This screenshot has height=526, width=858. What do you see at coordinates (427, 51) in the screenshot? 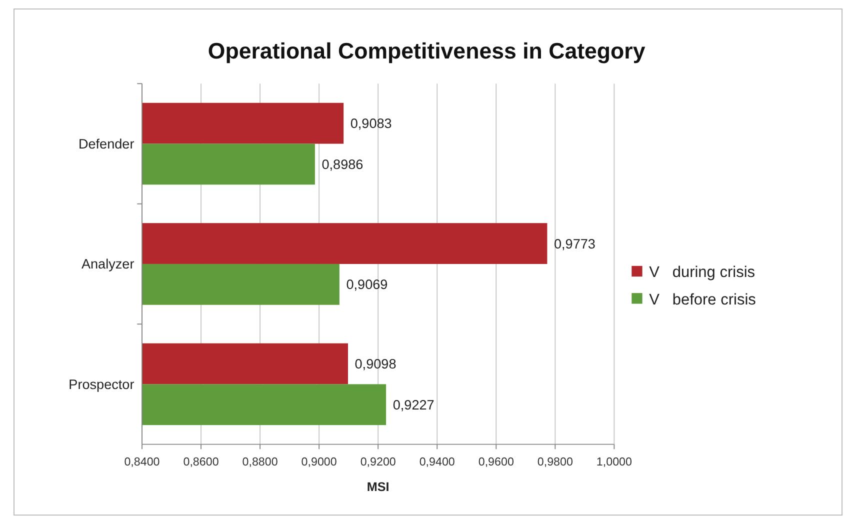
I see `chart-title: Operational Competitiveness in Category` at bounding box center [427, 51].